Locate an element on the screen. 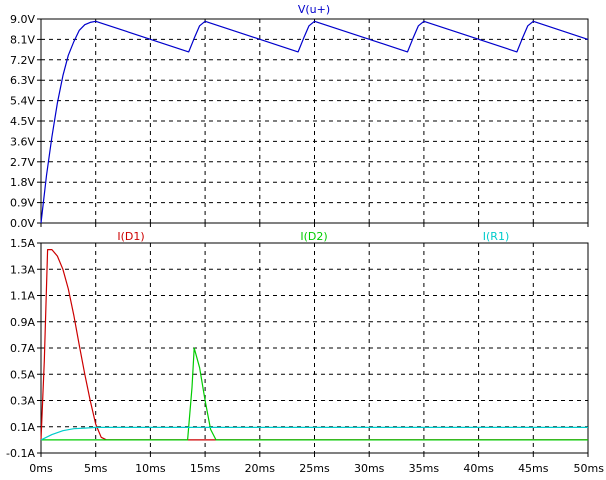  x-tick-label: 20ms is located at coordinates (260, 468).